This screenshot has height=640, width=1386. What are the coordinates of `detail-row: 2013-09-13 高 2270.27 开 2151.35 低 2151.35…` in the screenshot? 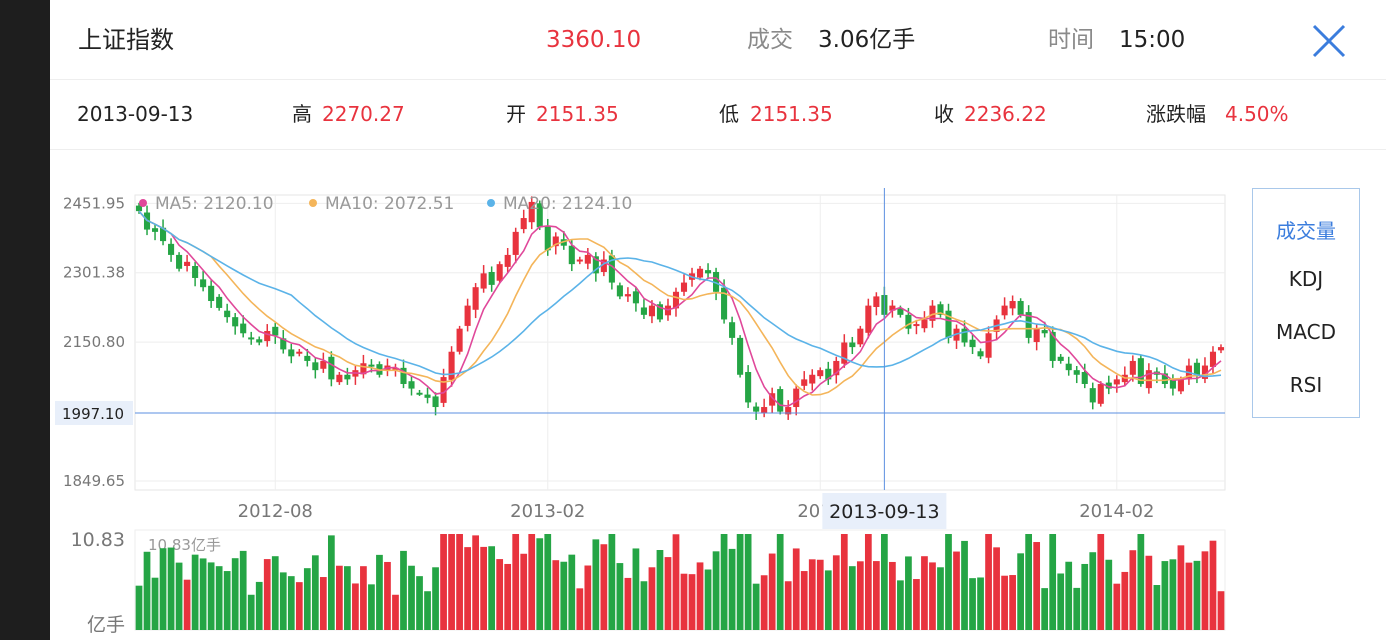 It's located at (718, 115).